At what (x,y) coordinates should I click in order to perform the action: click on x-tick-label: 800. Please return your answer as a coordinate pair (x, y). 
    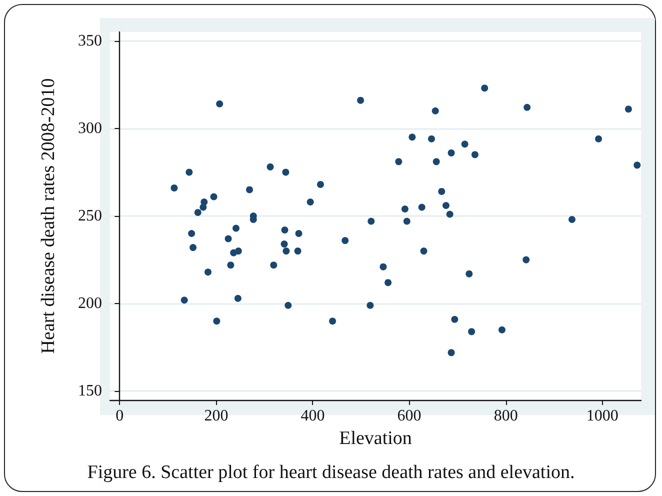
    Looking at the image, I should click on (506, 416).